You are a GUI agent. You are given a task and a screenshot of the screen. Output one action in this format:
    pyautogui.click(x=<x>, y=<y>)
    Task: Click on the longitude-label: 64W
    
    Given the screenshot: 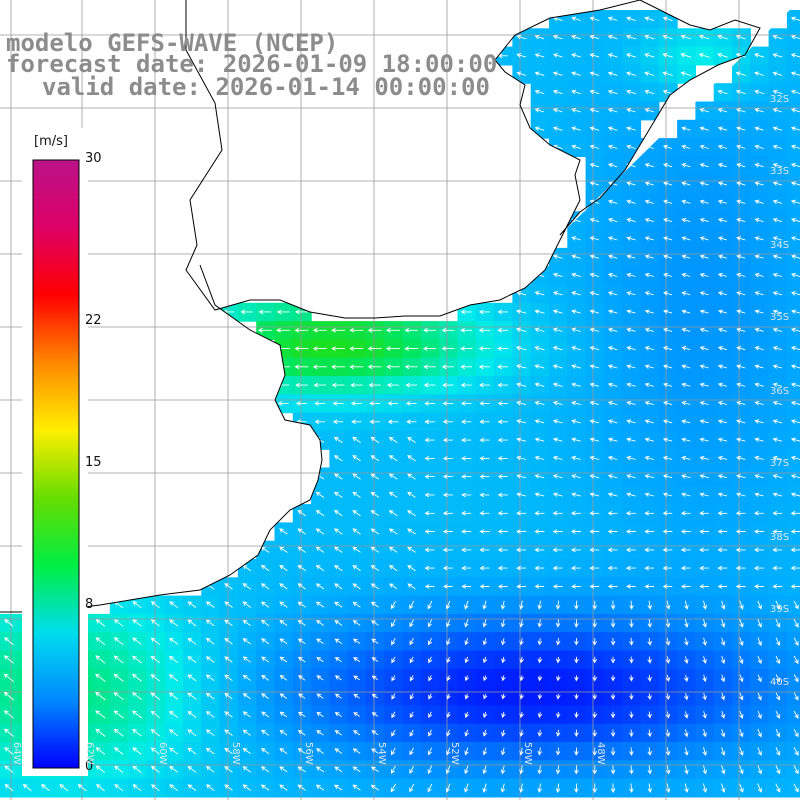 What is the action you would take?
    pyautogui.click(x=16, y=753)
    